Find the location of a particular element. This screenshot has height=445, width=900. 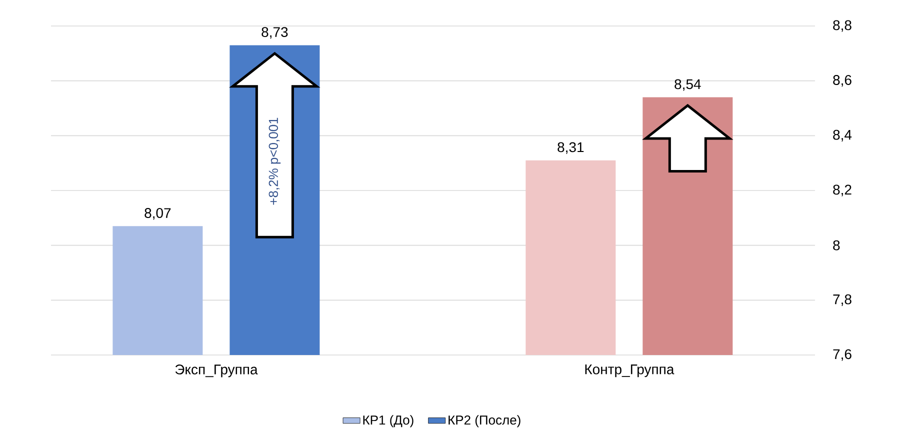

data-label: 8,73 is located at coordinates (275, 33).